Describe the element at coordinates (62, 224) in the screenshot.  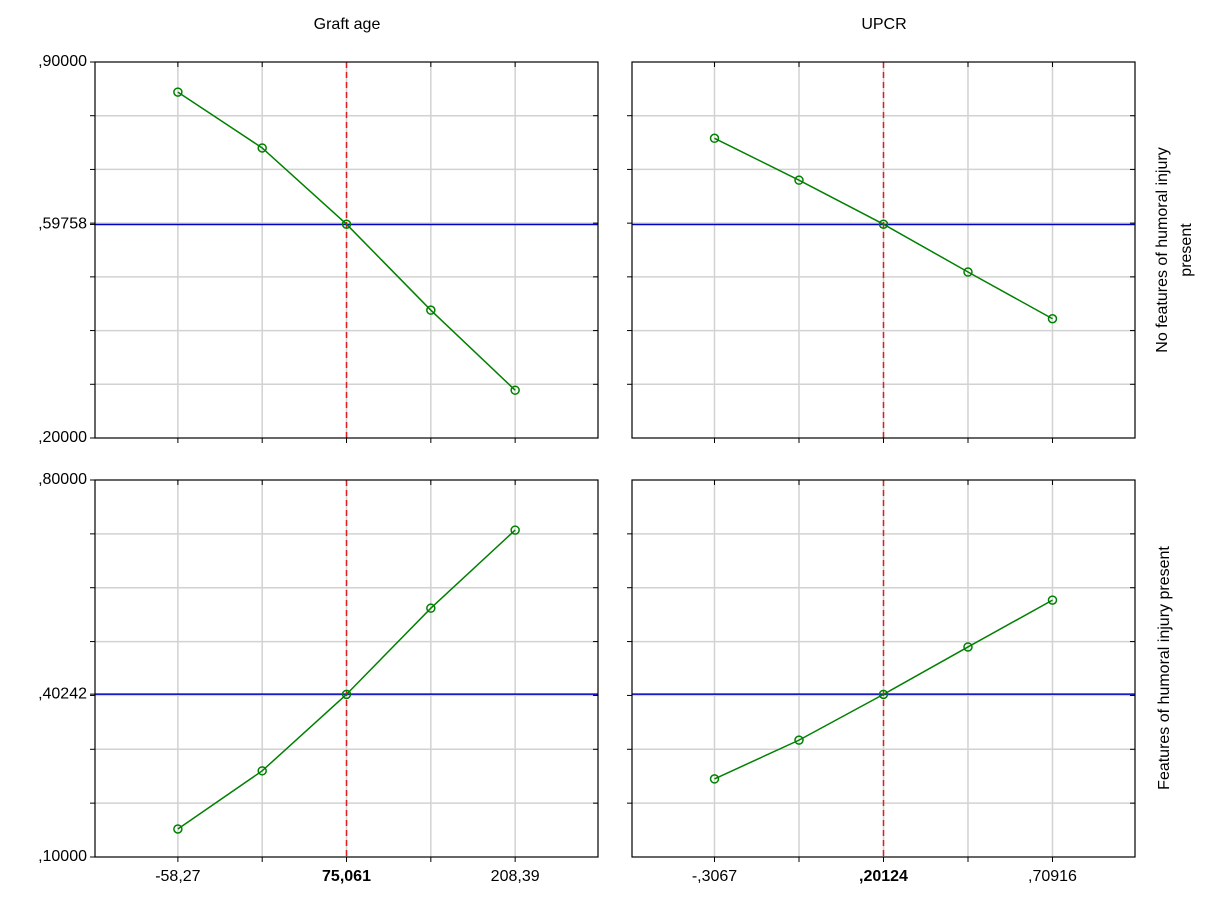
I see `y-tick-label: ,59758` at that location.